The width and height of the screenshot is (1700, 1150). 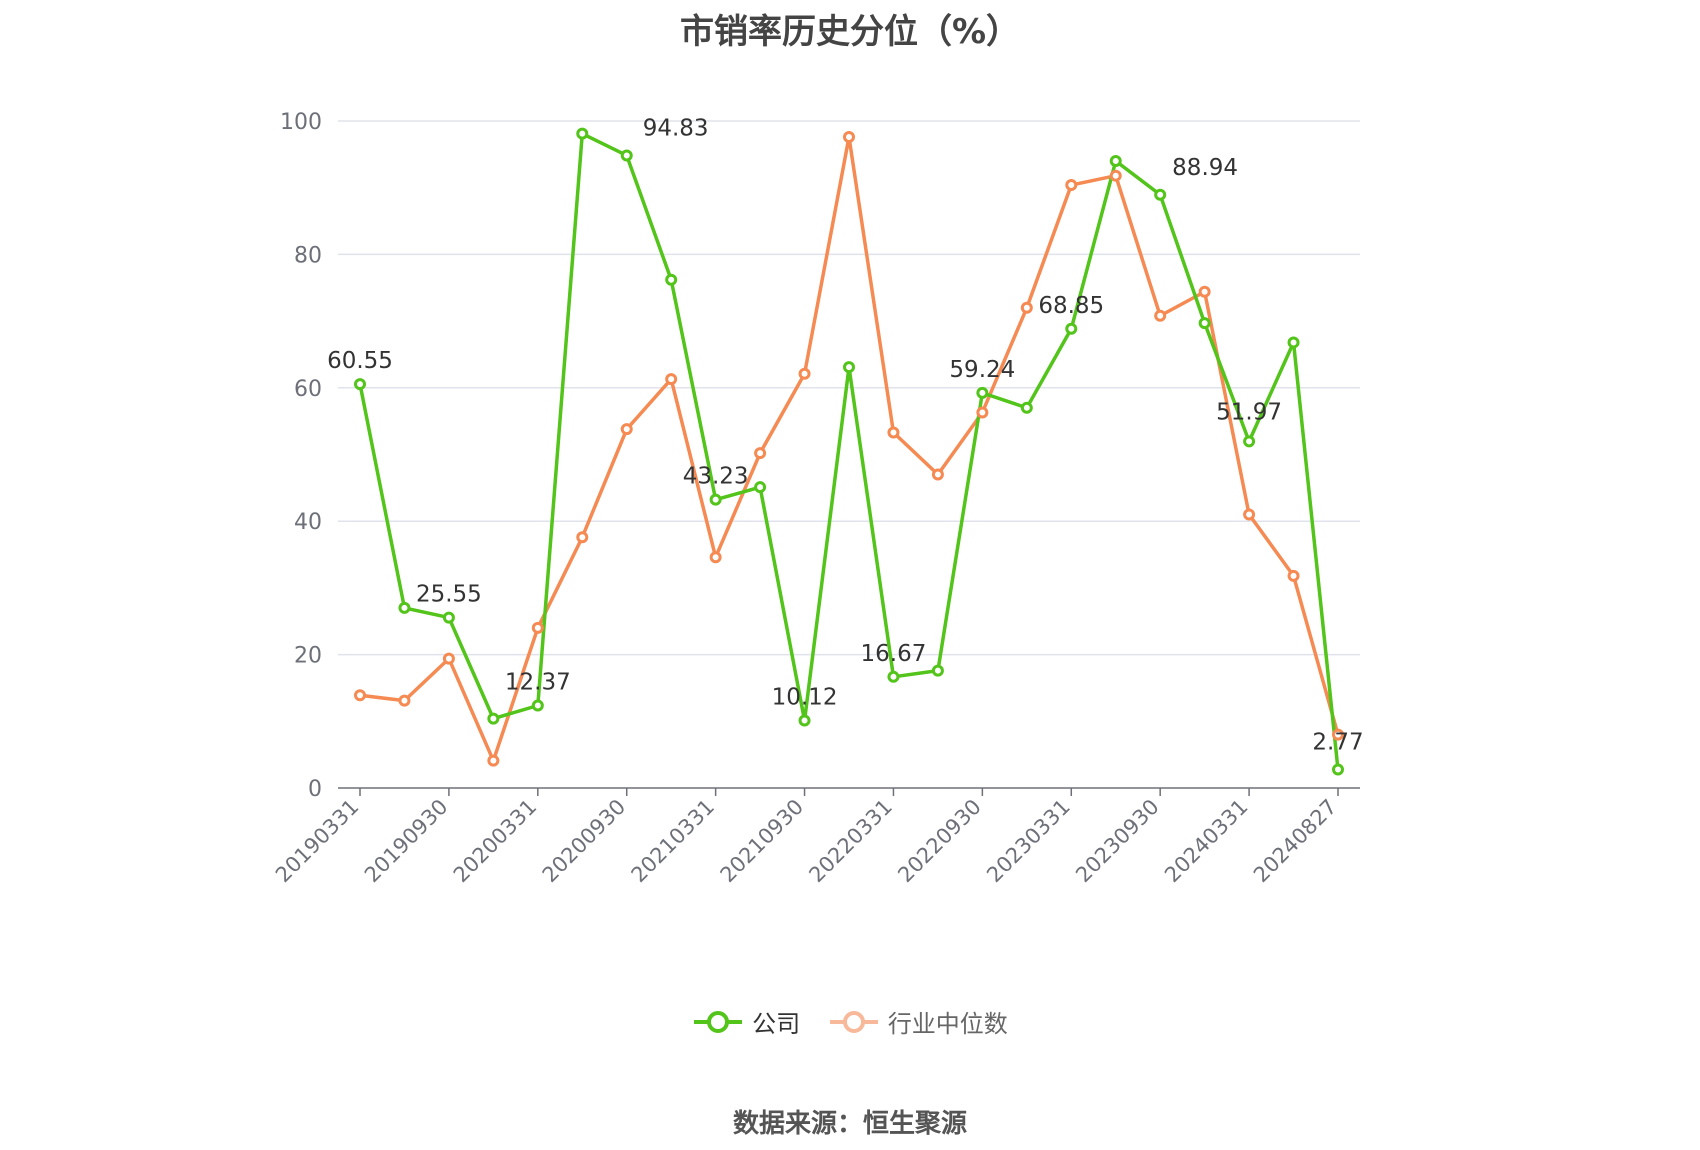 I want to click on legend-marker-company, so click(x=718, y=1021).